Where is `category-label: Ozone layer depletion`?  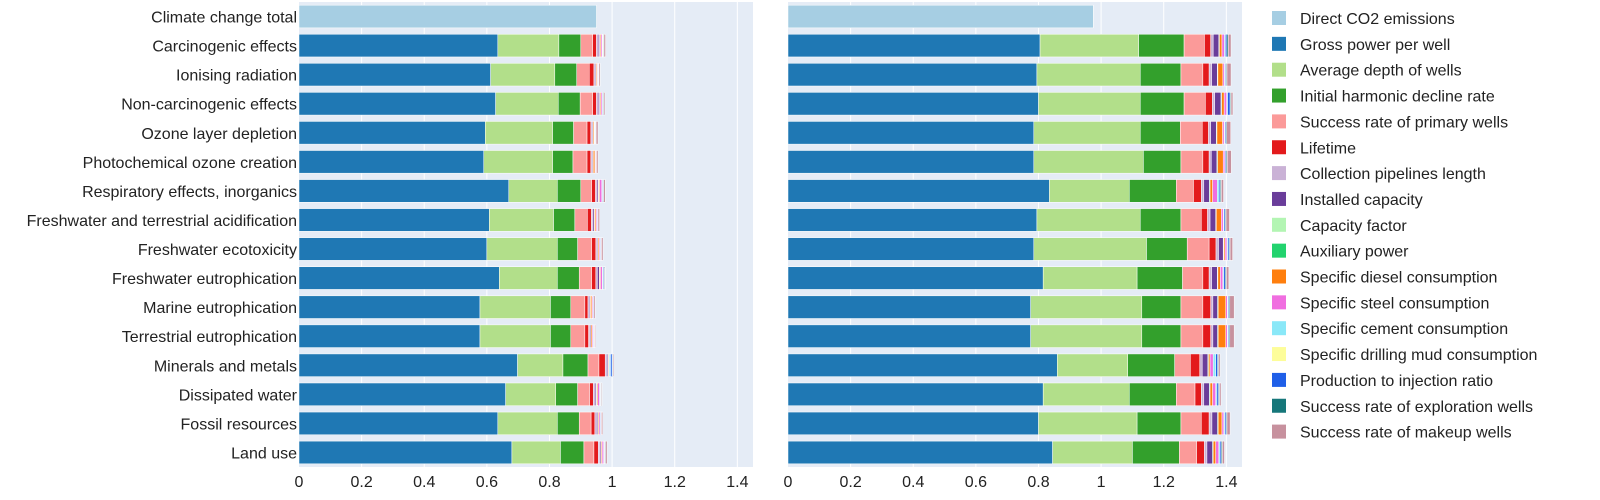
category-label: Ozone layer depletion is located at coordinates (219, 134).